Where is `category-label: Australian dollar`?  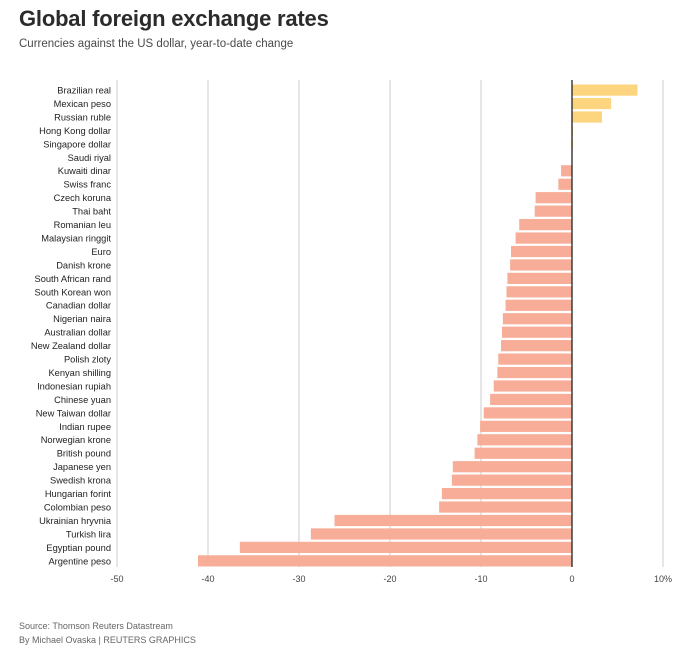
category-label: Australian dollar is located at coordinates (77, 333).